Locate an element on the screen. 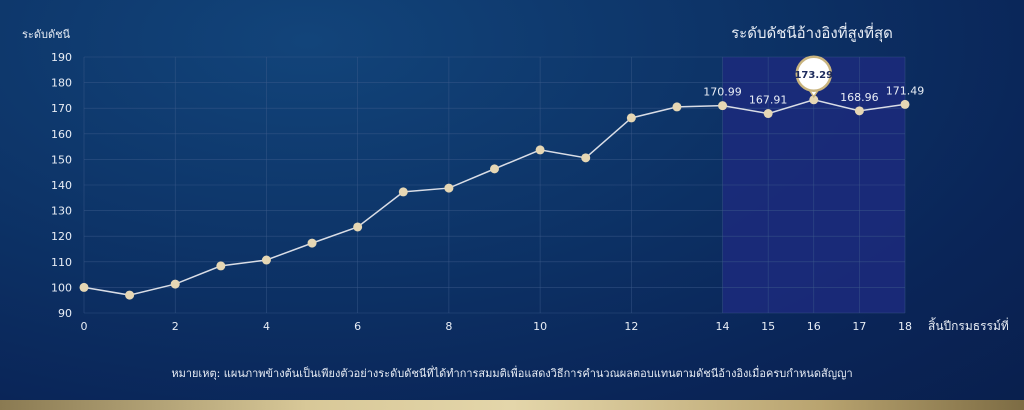 The height and width of the screenshot is (410, 1024). gold-band is located at coordinates (512, 405).